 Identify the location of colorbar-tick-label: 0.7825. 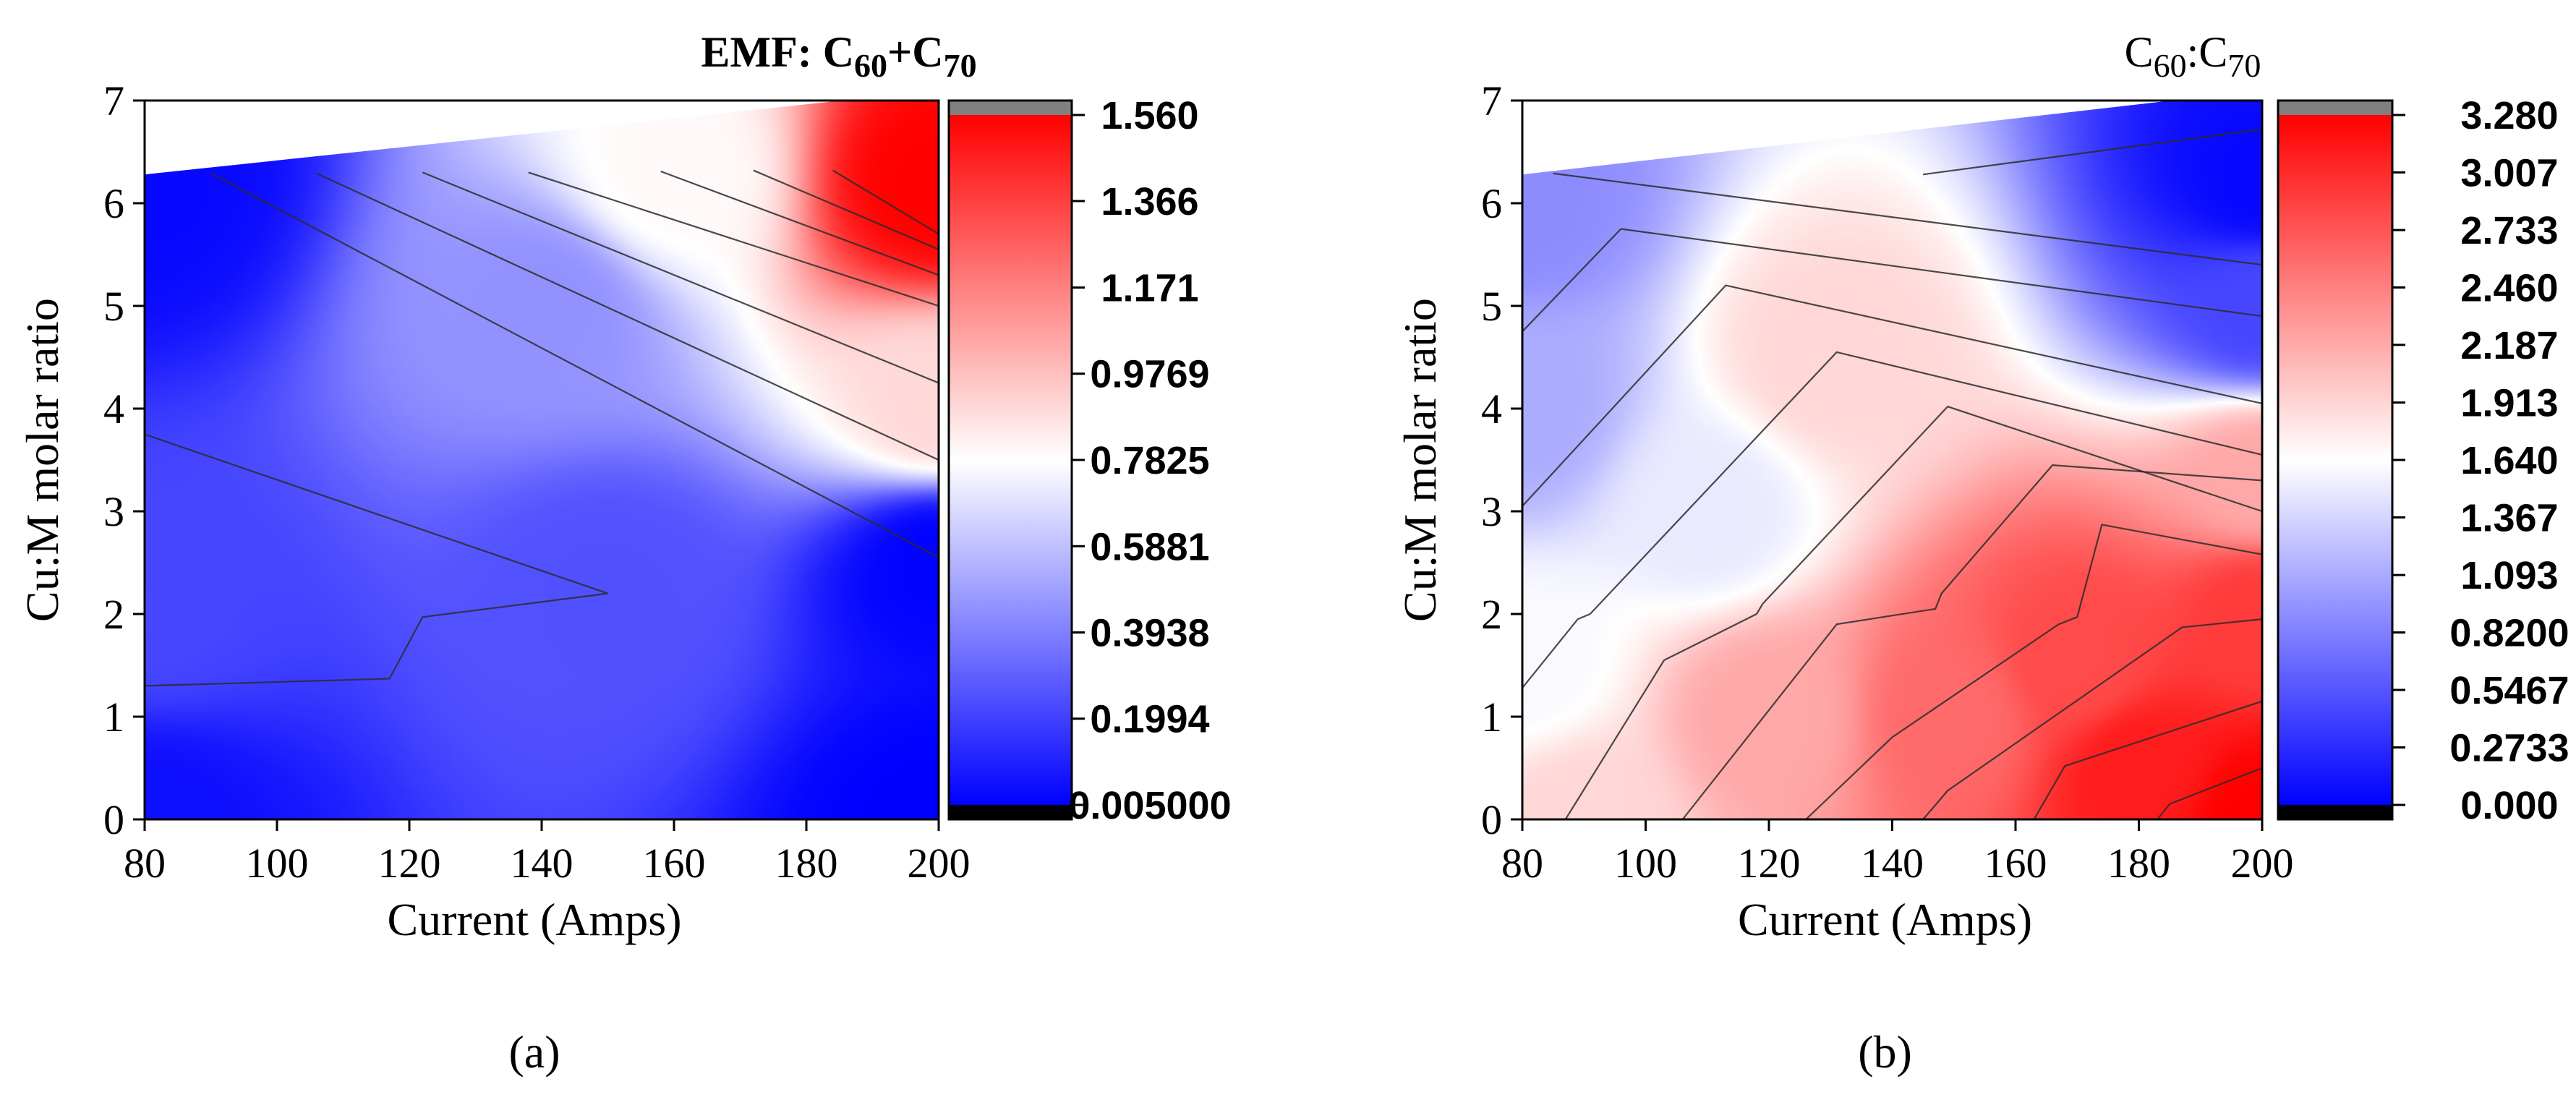
(1149, 460).